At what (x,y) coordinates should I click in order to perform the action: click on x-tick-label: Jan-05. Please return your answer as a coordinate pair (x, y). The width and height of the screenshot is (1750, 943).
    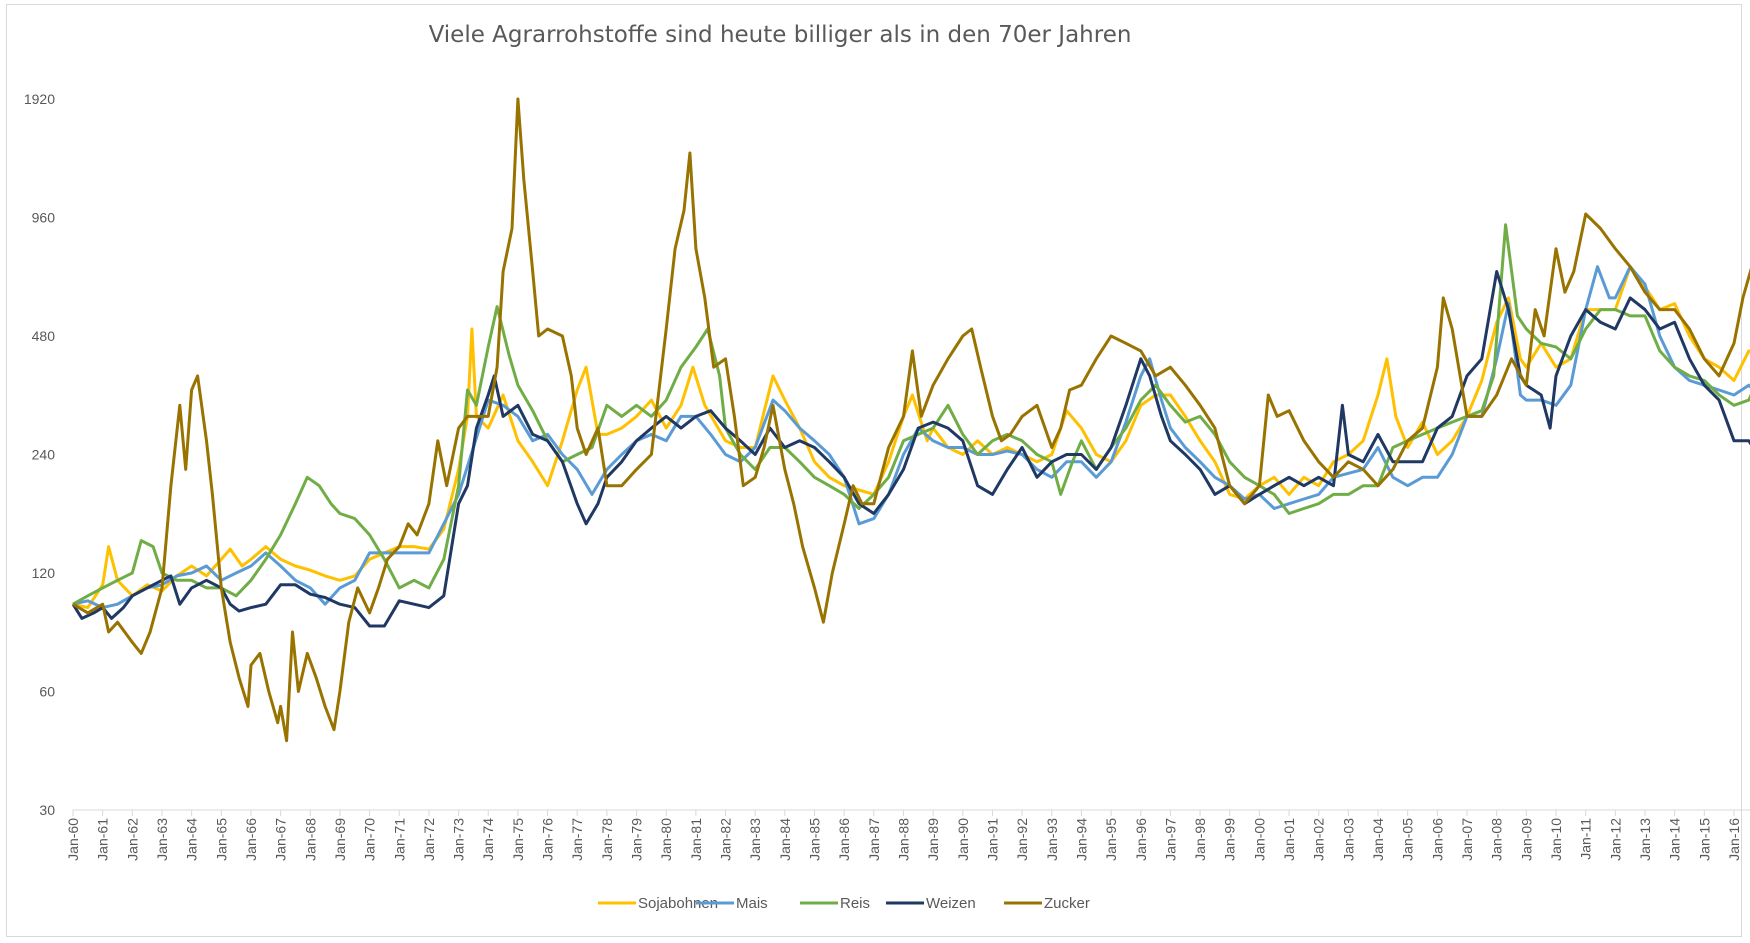
    Looking at the image, I should click on (1408, 839).